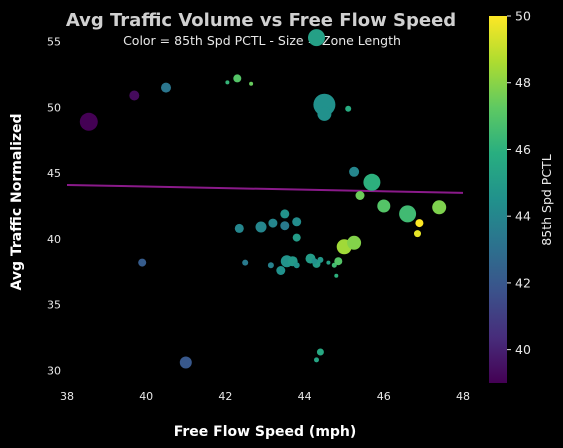 The image size is (563, 448). Describe the element at coordinates (225, 396) in the screenshot. I see `x-tick-label: 42` at that location.